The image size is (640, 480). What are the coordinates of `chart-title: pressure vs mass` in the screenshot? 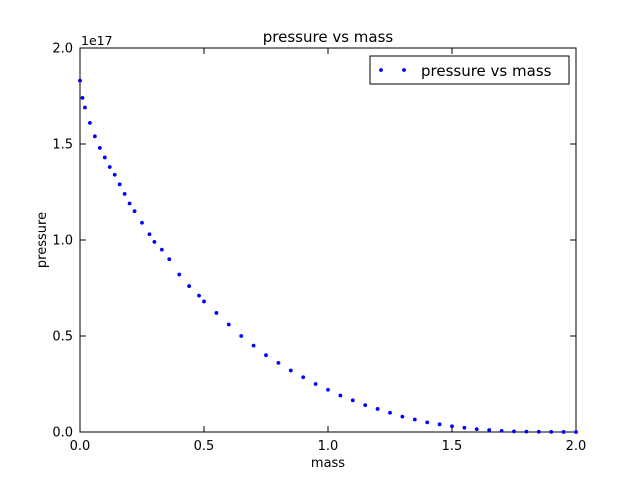 It's located at (328, 37).